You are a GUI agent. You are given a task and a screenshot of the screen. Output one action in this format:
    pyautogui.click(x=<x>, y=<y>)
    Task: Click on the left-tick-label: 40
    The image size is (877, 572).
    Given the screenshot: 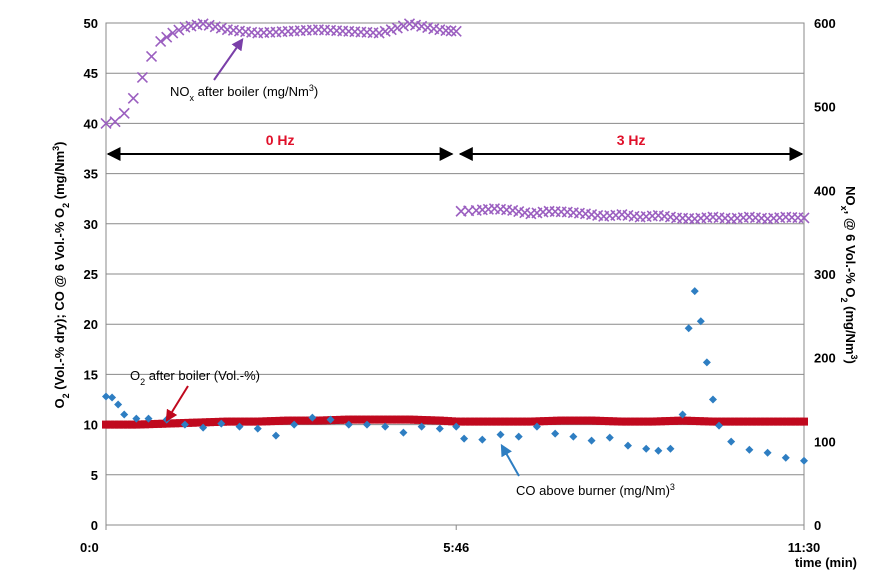 What is the action you would take?
    pyautogui.click(x=91, y=123)
    